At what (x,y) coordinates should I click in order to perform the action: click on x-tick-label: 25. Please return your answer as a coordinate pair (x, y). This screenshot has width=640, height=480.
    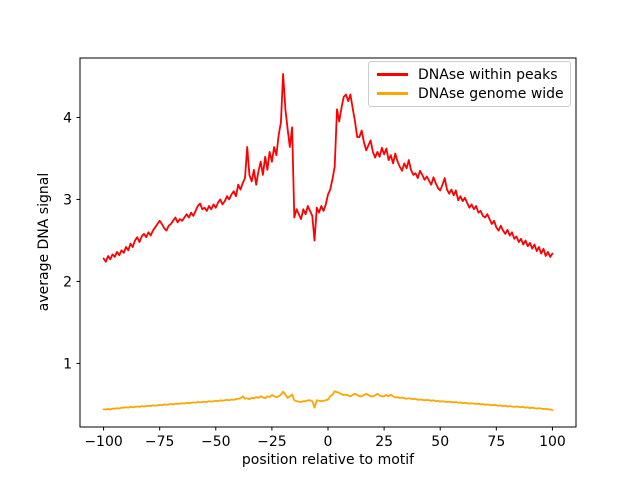
    Looking at the image, I should click on (384, 442).